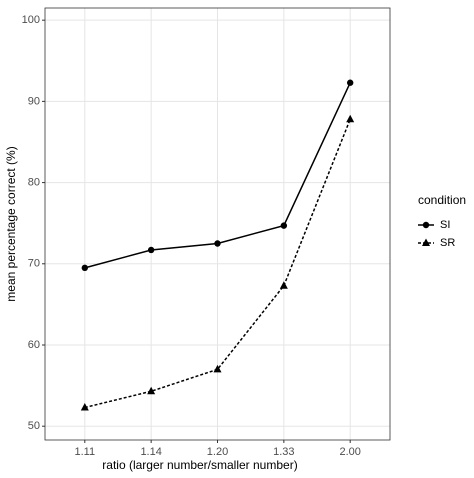  What do you see at coordinates (283, 452) in the screenshot?
I see `x-tick-label: 1.33` at bounding box center [283, 452].